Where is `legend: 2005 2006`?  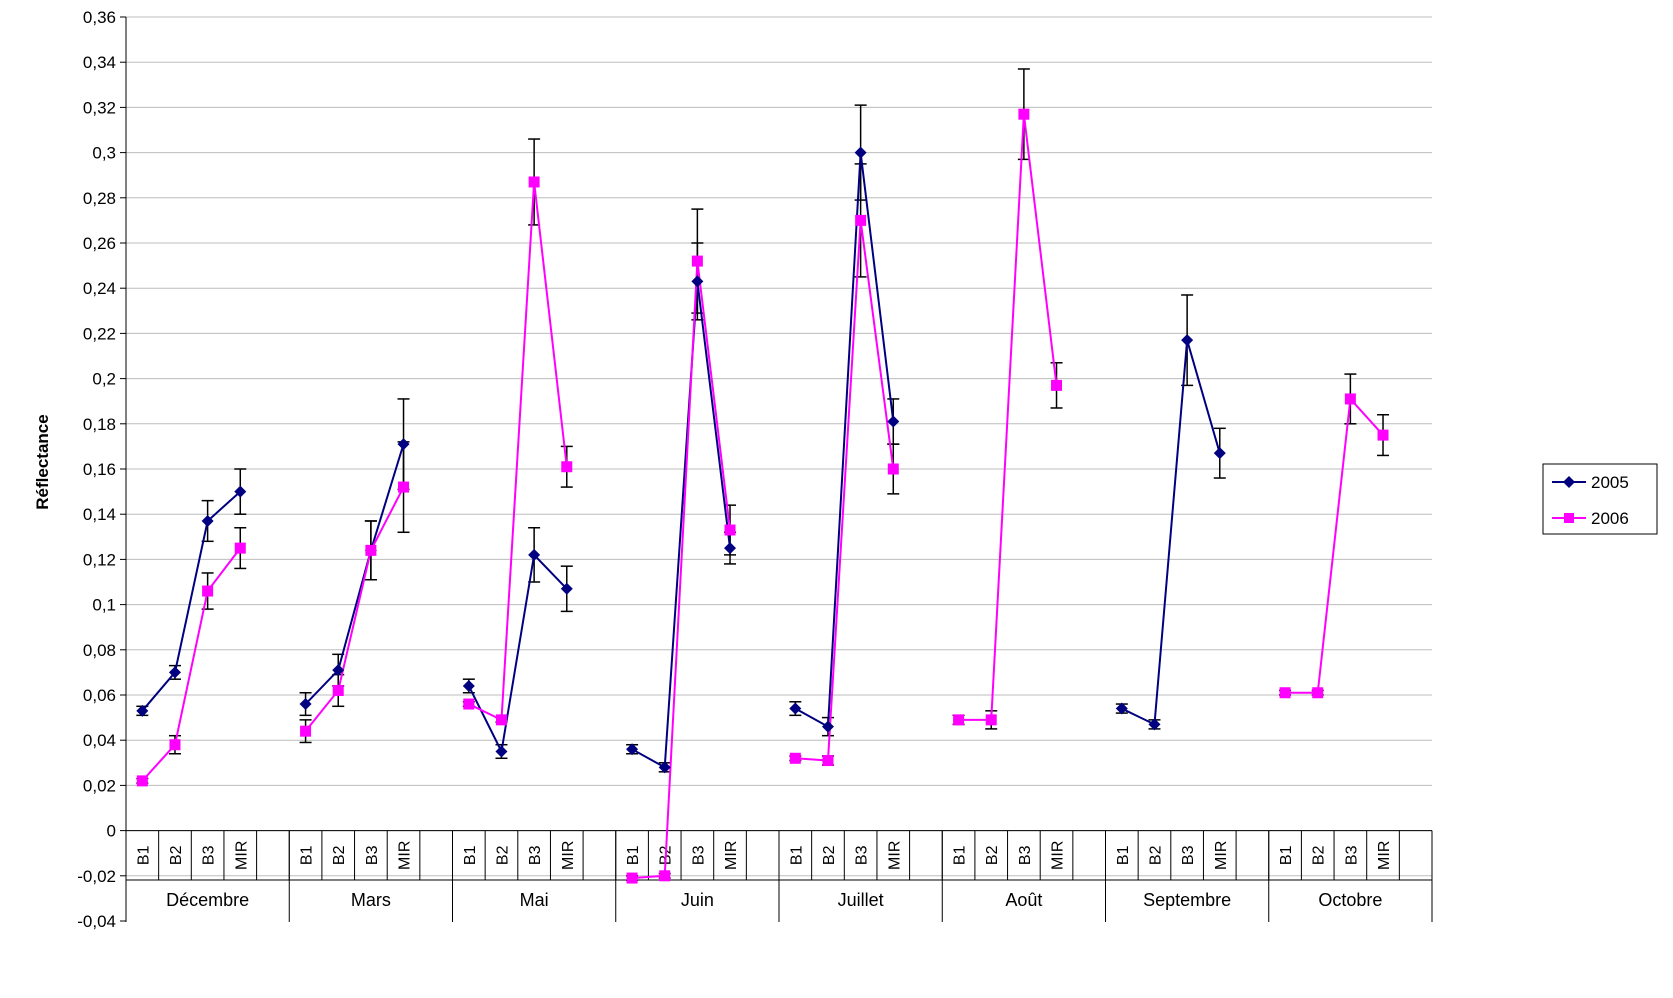 legend: 2005 2006 is located at coordinates (1600, 499).